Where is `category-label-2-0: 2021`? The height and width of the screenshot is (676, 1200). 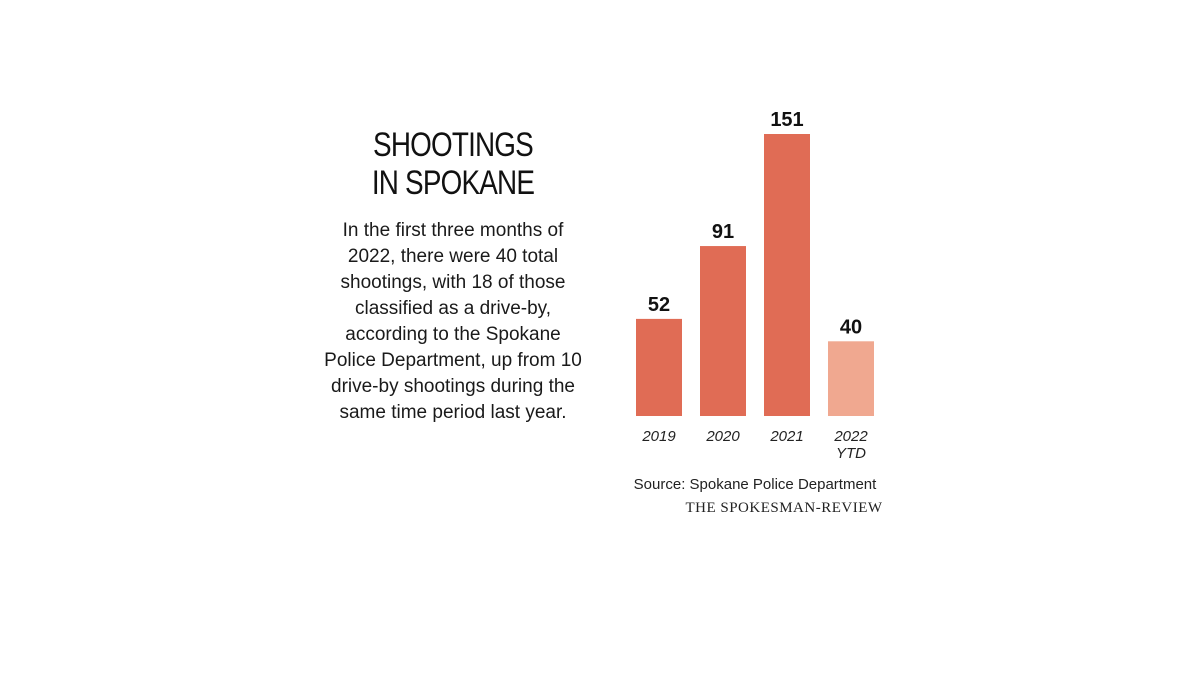
category-label-2-0: 2021 is located at coordinates (786, 436).